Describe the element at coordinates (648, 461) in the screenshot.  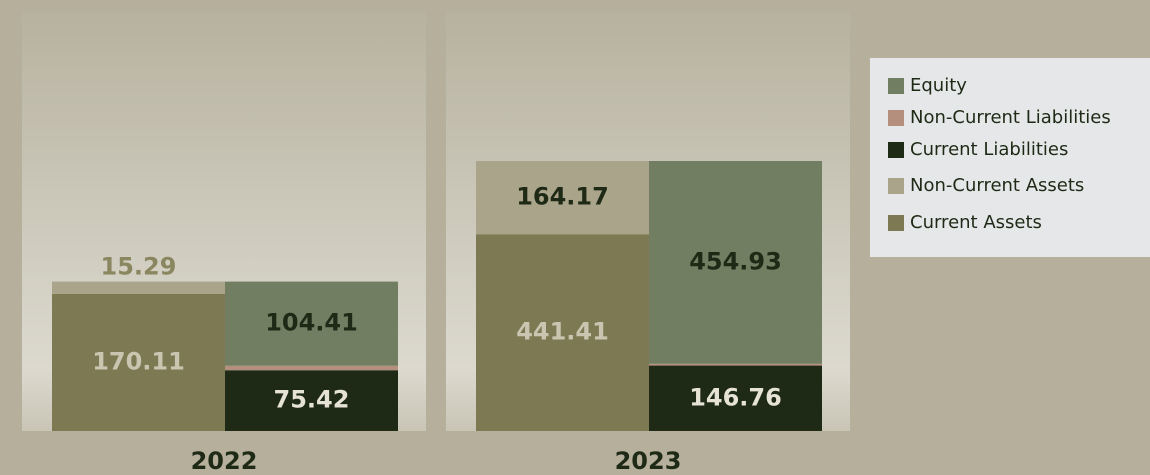
I see `x-tick-label: 2023` at that location.